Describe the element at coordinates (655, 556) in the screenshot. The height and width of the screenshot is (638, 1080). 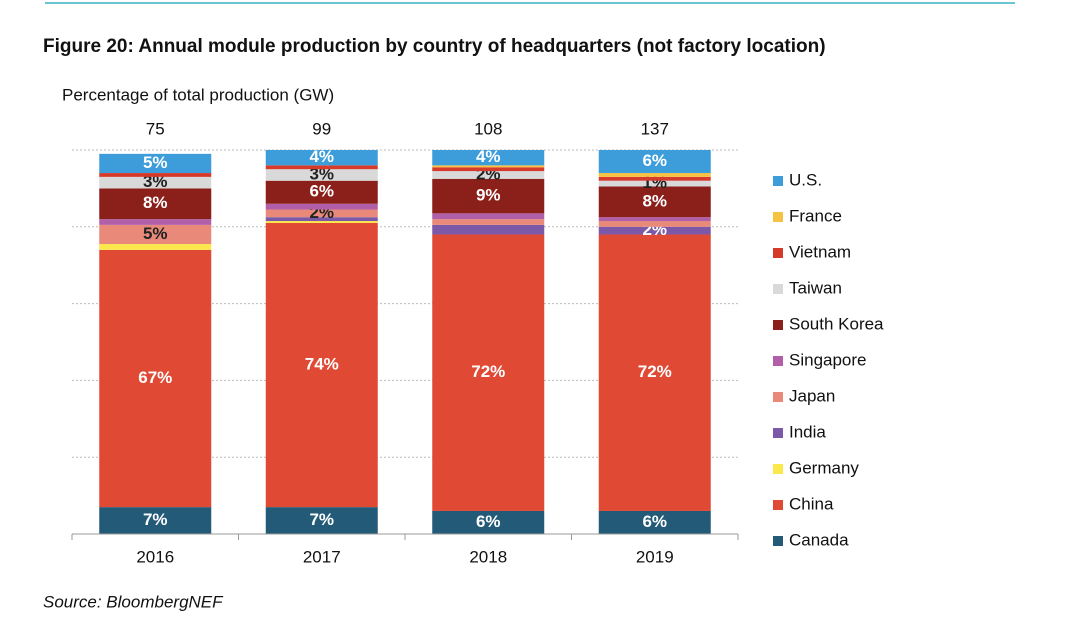
I see `x-tick-label: 2019` at that location.